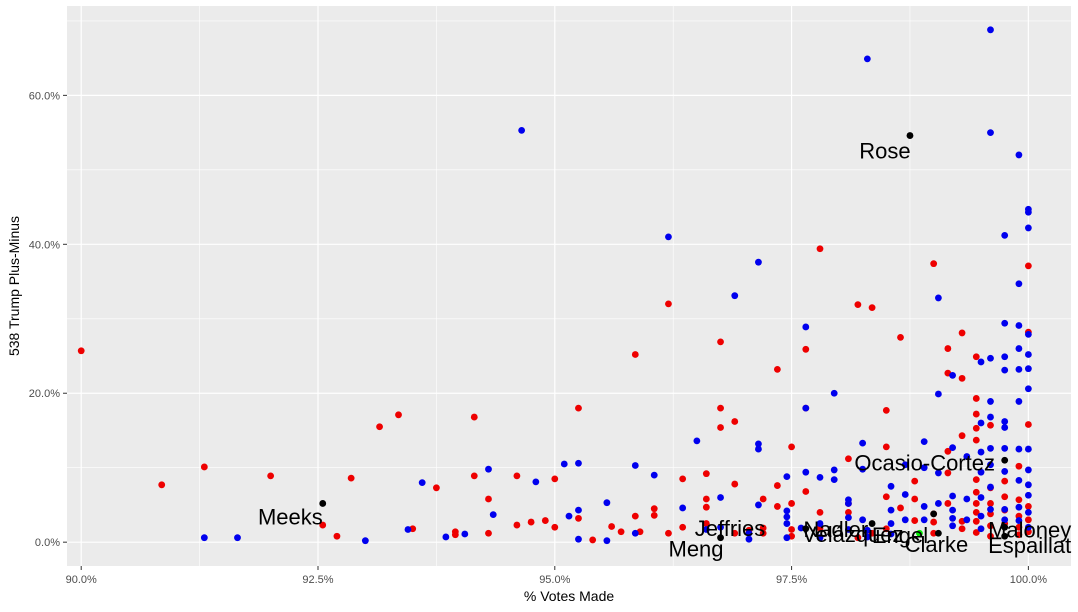  Describe the element at coordinates (1029, 580) in the screenshot. I see `x-tick-label: 100.0%` at that location.